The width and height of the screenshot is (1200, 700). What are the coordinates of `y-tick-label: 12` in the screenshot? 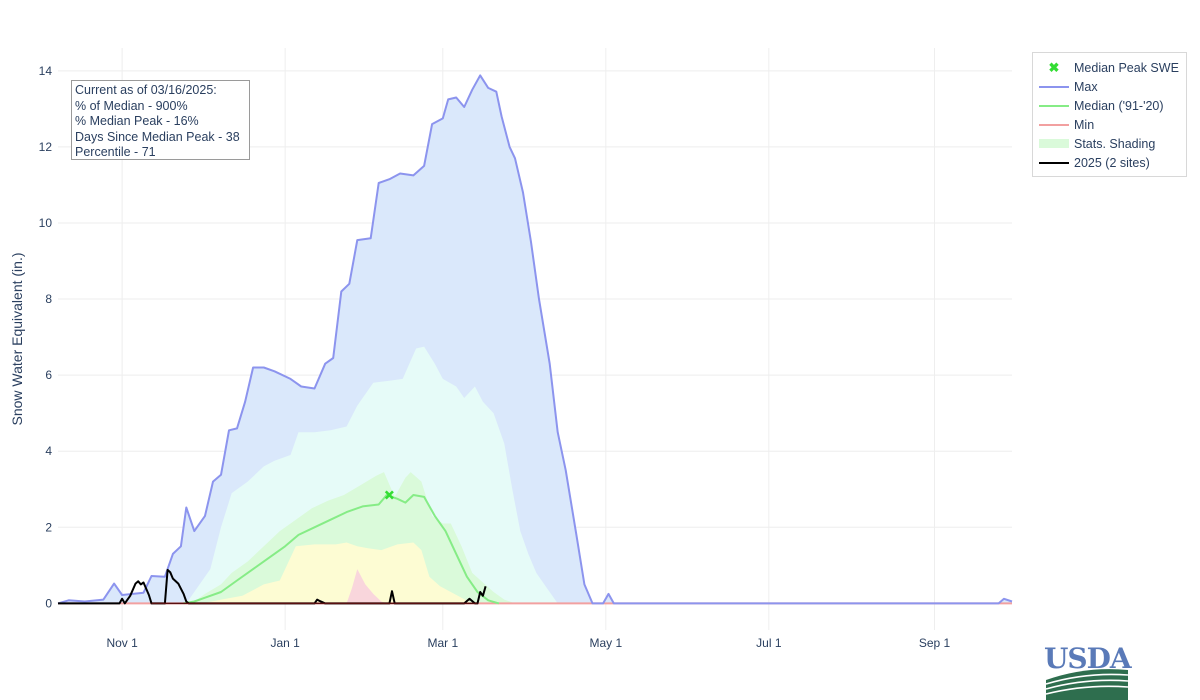 It's located at (46, 147).